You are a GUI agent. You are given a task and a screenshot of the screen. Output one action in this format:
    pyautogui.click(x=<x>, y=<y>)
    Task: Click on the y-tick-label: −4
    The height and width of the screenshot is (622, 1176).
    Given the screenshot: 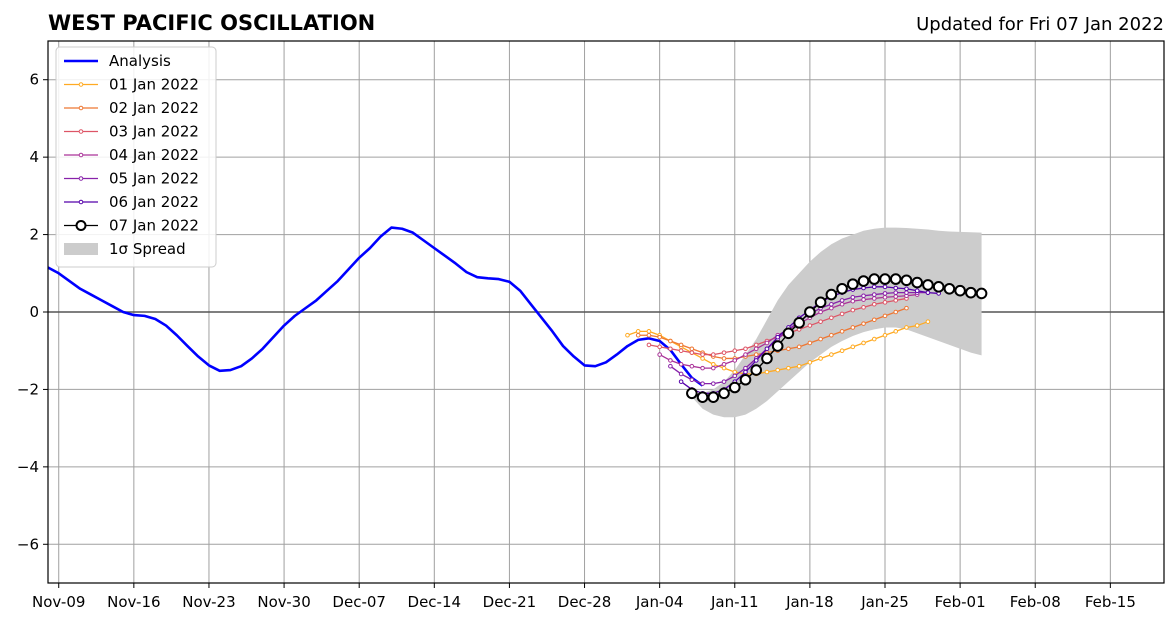 What is the action you would take?
    pyautogui.click(x=28, y=467)
    